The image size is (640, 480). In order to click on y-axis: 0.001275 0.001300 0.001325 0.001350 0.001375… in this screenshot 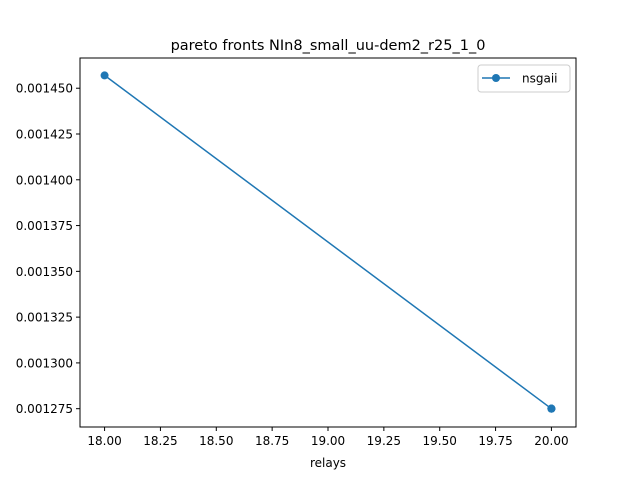, I will do `click(48, 249)`.